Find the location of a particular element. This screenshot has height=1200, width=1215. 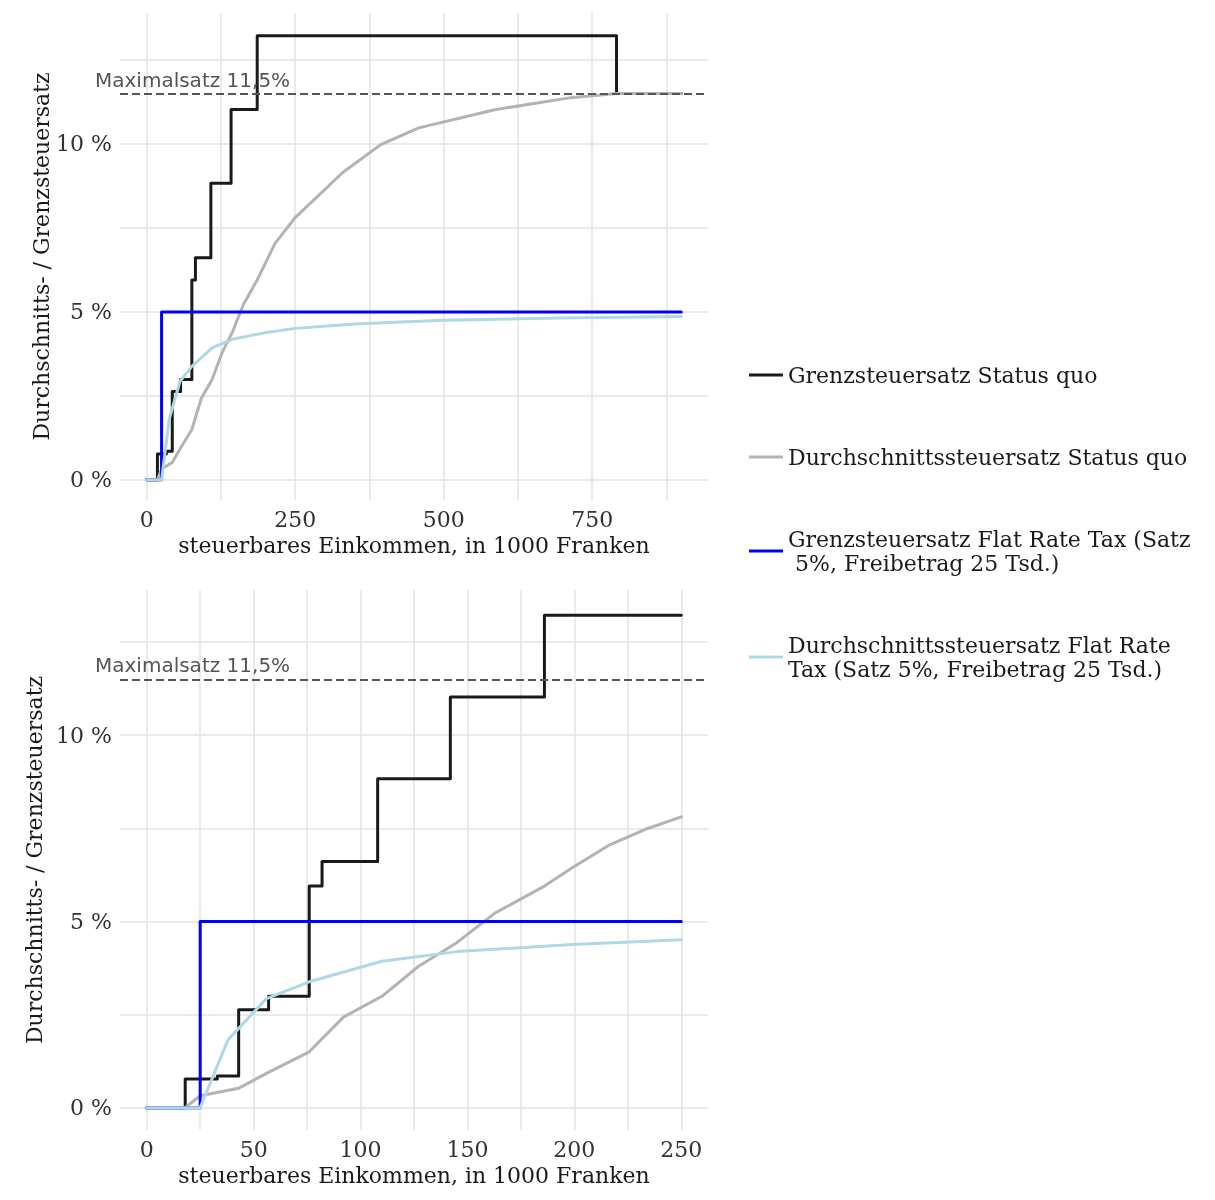

legend-label: Grenzsteuersatz Flat Rate Tax (Satz 5%, Freibetrag 25 Tsd.) is located at coordinates (989, 551).